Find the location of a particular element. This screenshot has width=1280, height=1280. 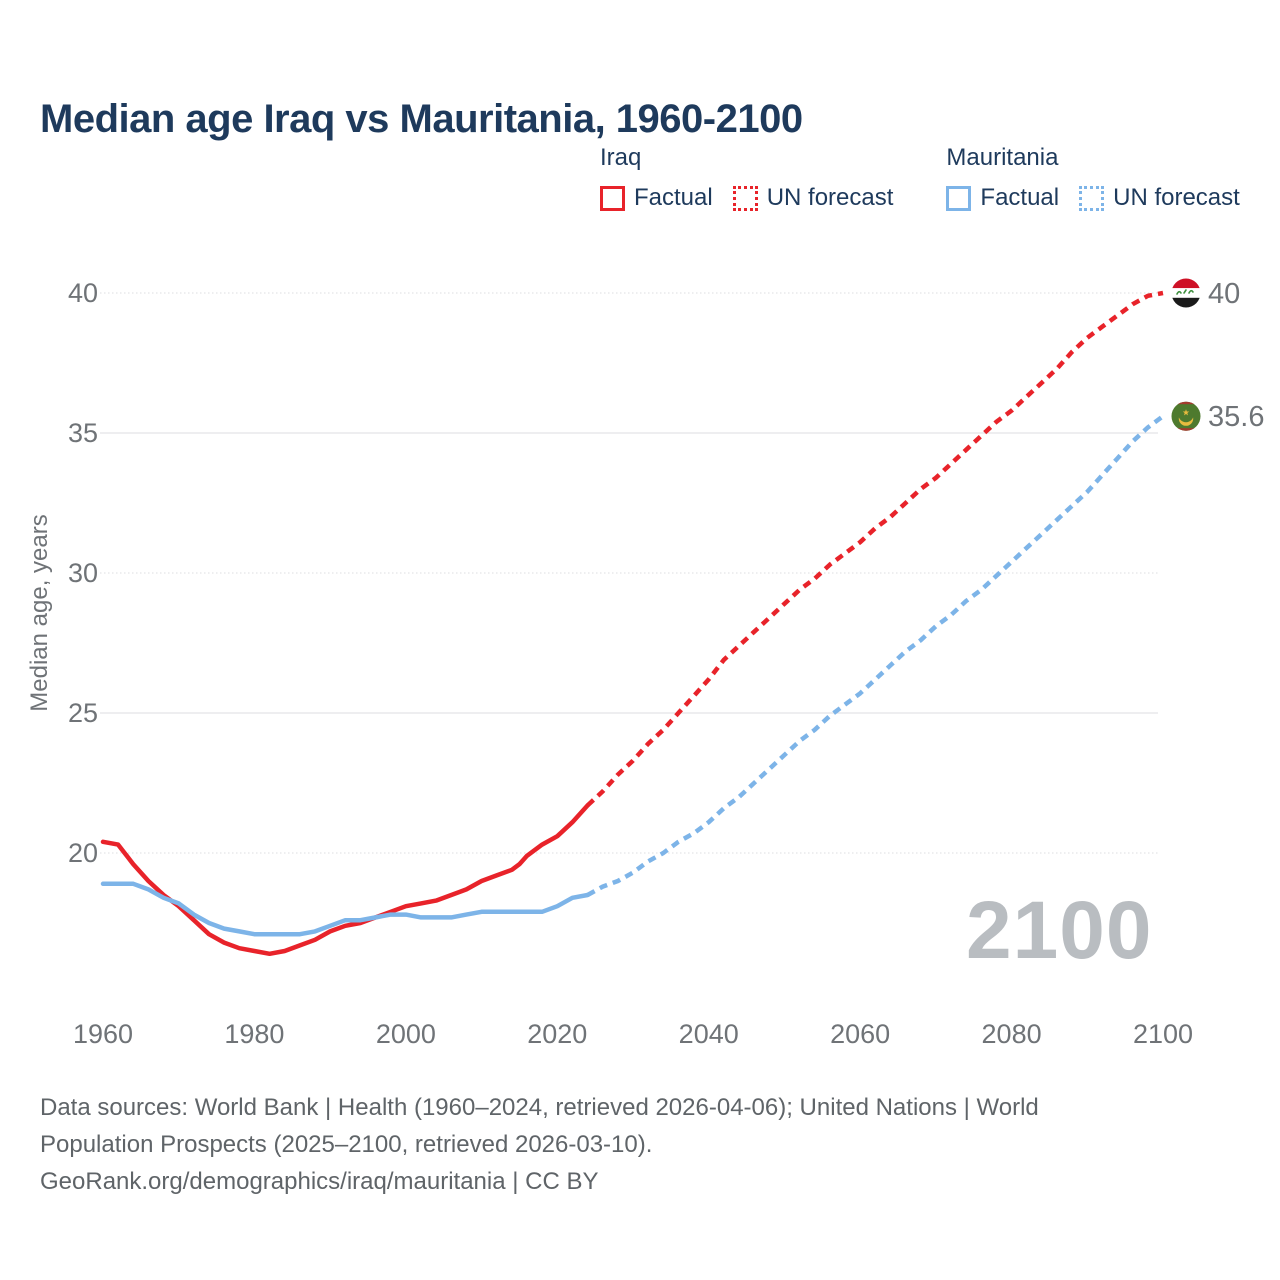

x-tick-label-1980: 1980 is located at coordinates (254, 1034).